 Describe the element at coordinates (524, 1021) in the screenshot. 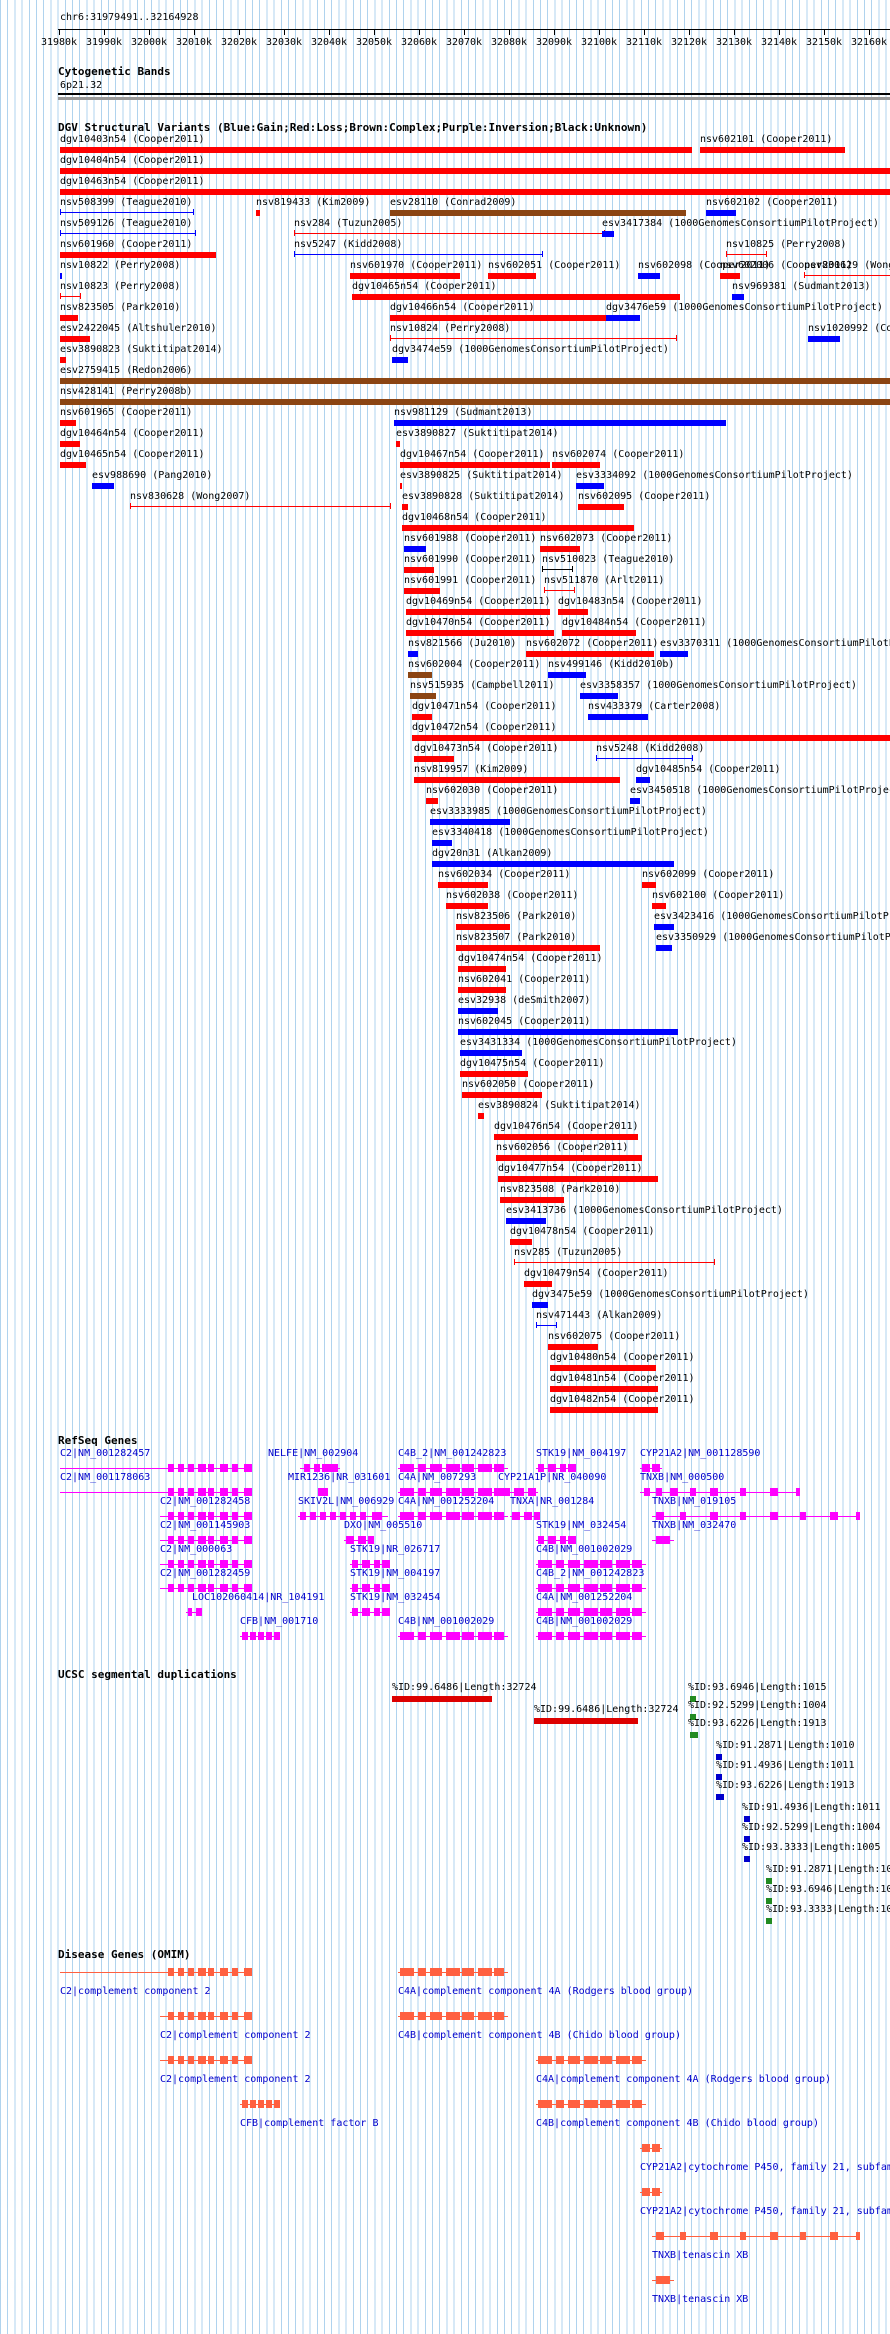

I see `dgv-variant-label: nsv602045 (Cooper2011)` at that location.